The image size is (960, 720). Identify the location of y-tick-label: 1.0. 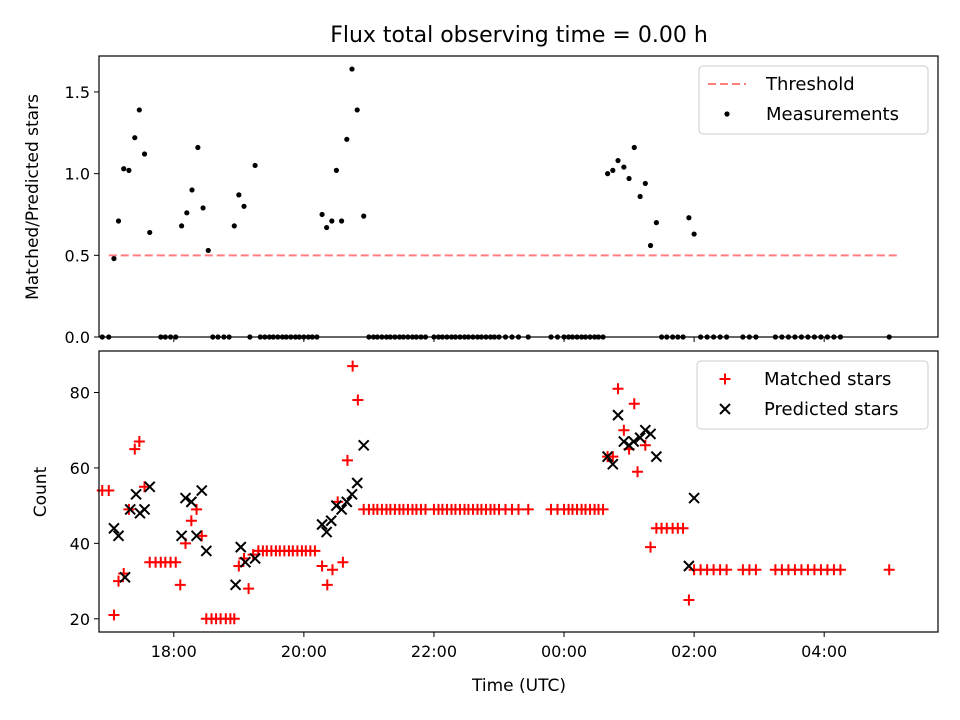
(77, 174).